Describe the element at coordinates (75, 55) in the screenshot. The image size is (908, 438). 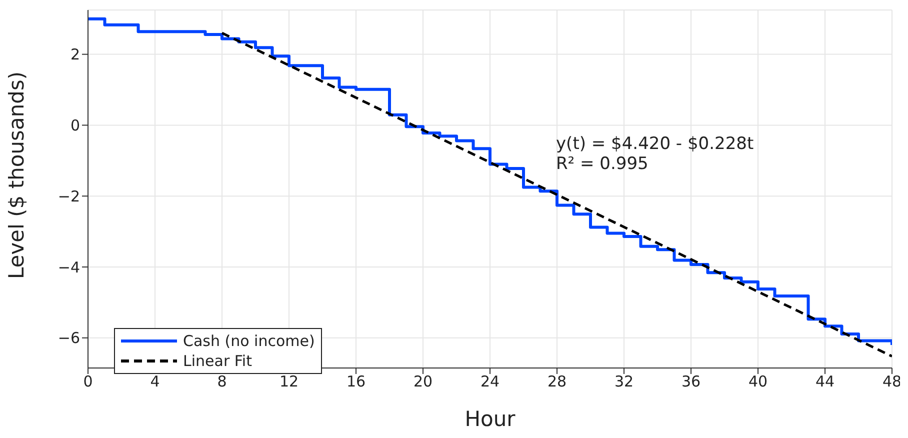
I see `y-tick-label: 2` at that location.